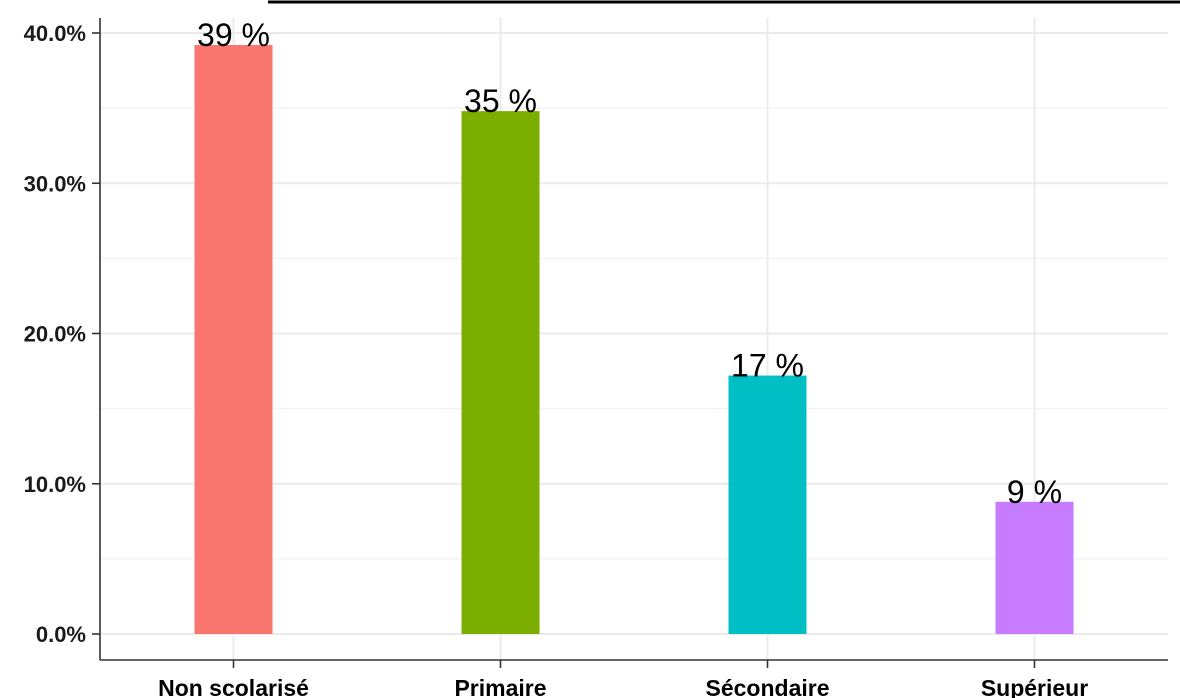 The image size is (1180, 698). Describe the element at coordinates (233, 686) in the screenshot. I see `x-tick-label: Non scolarisé` at that location.